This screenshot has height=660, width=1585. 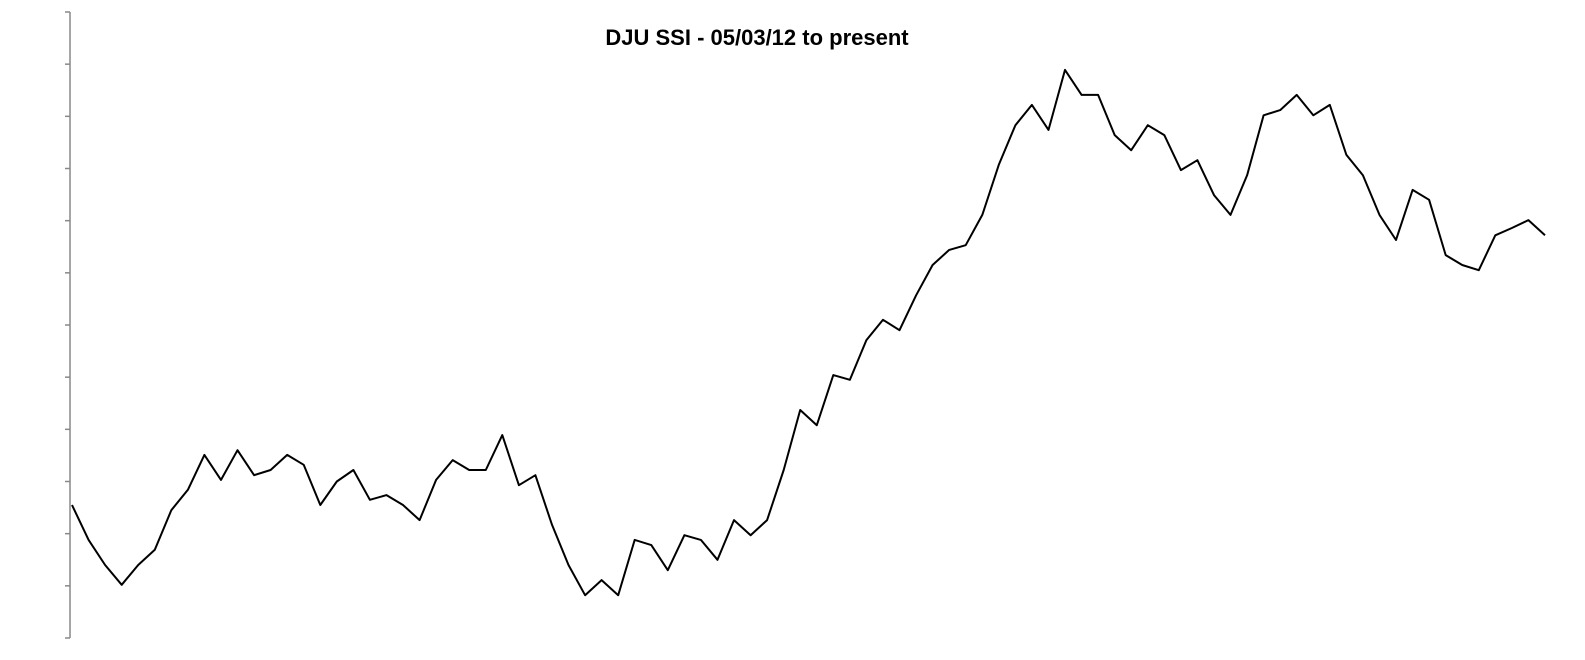 What do you see at coordinates (757, 37) in the screenshot?
I see `chart-title: DJU SSI - 05/03/12 to present` at bounding box center [757, 37].